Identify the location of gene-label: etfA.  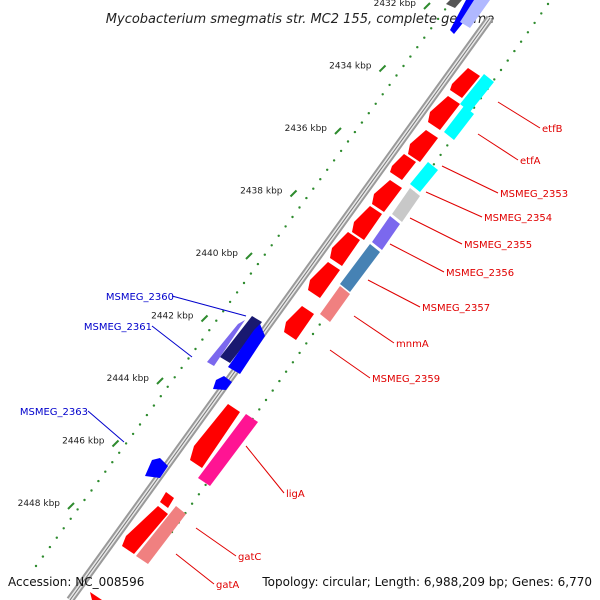
(530, 161).